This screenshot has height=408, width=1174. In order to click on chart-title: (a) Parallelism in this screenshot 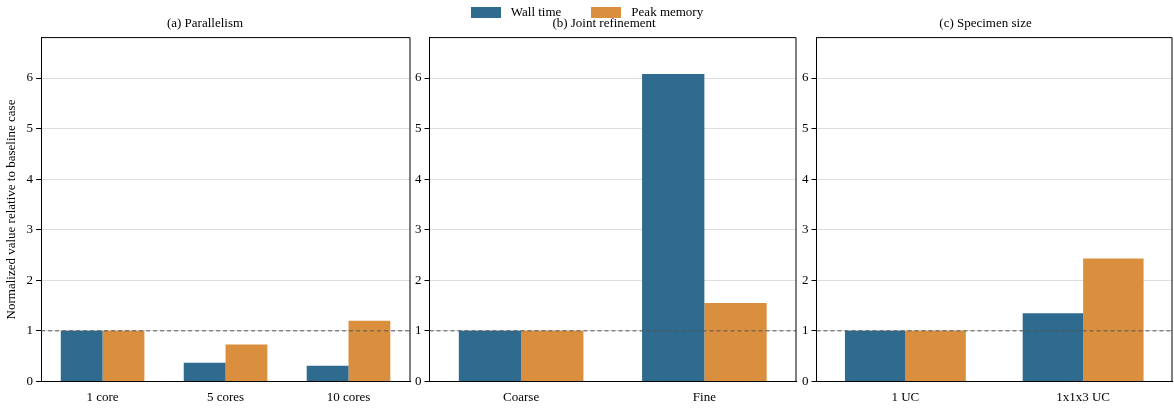, I will do `click(205, 23)`.